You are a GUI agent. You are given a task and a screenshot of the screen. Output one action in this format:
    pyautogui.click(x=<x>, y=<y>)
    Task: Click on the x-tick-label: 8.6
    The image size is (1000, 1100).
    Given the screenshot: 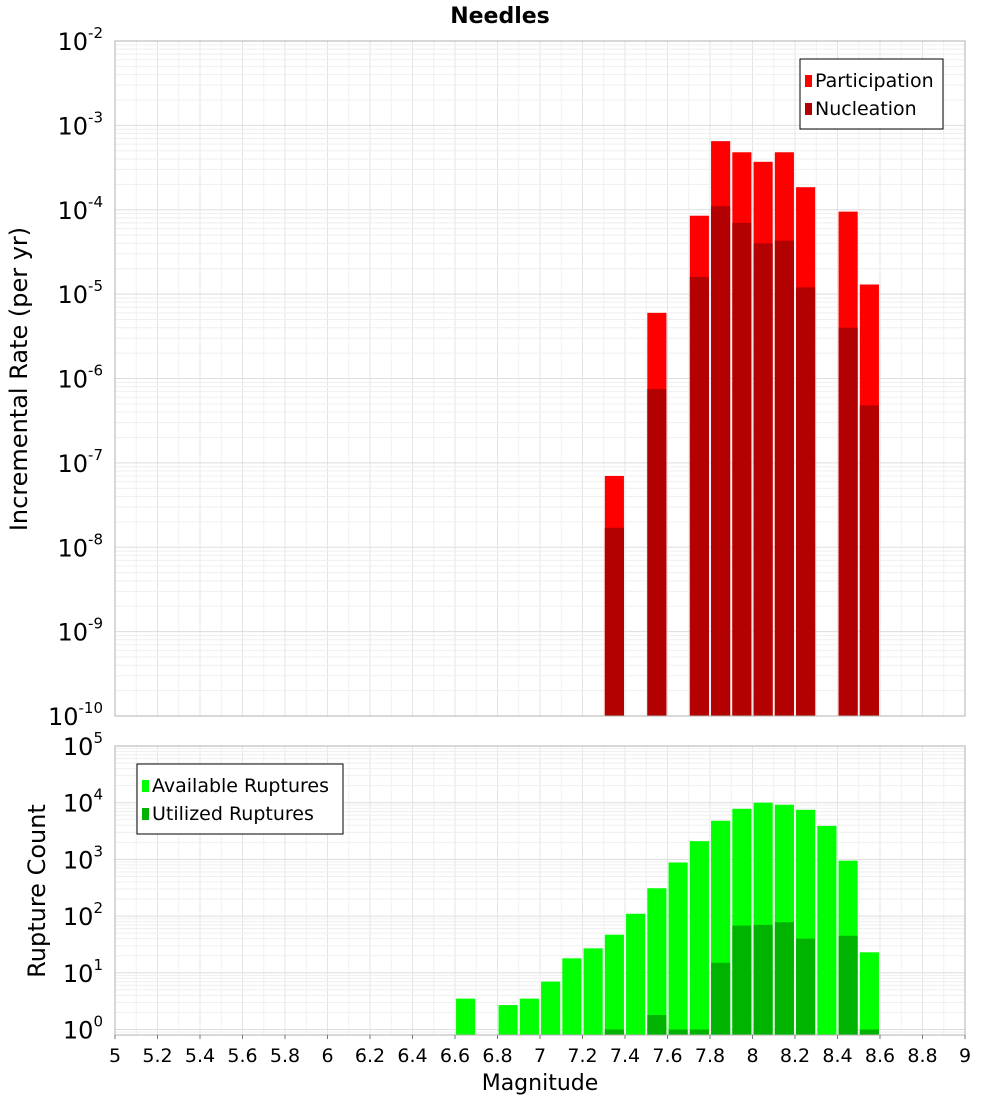 What is the action you would take?
    pyautogui.click(x=880, y=1056)
    